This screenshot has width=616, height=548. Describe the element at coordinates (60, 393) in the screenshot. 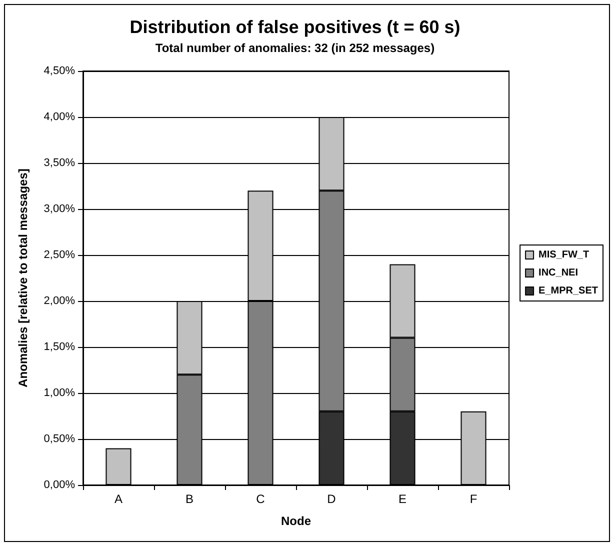

I see `y-tick-label: 1,00%` at that location.